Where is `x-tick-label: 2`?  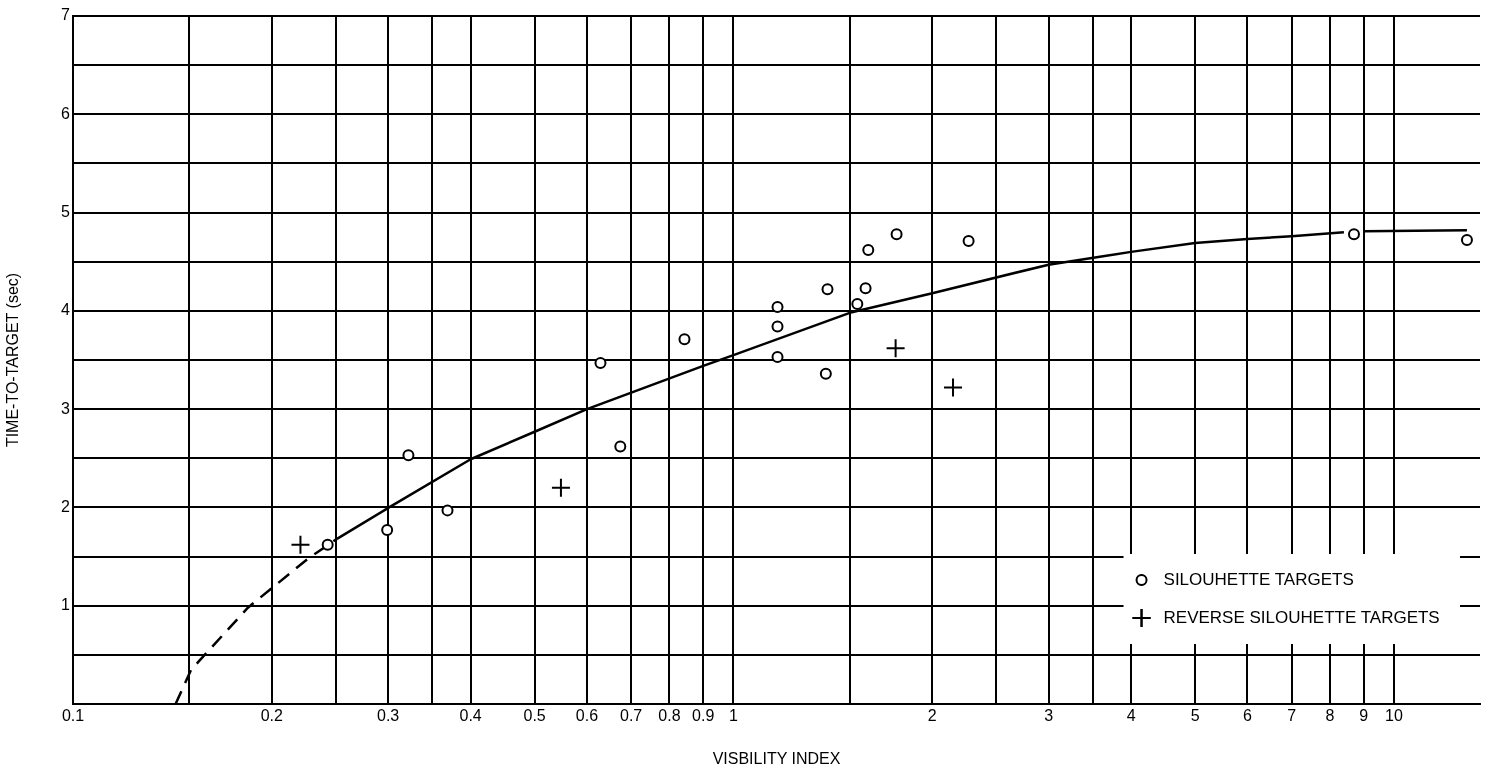 x-tick-label: 2 is located at coordinates (932, 716).